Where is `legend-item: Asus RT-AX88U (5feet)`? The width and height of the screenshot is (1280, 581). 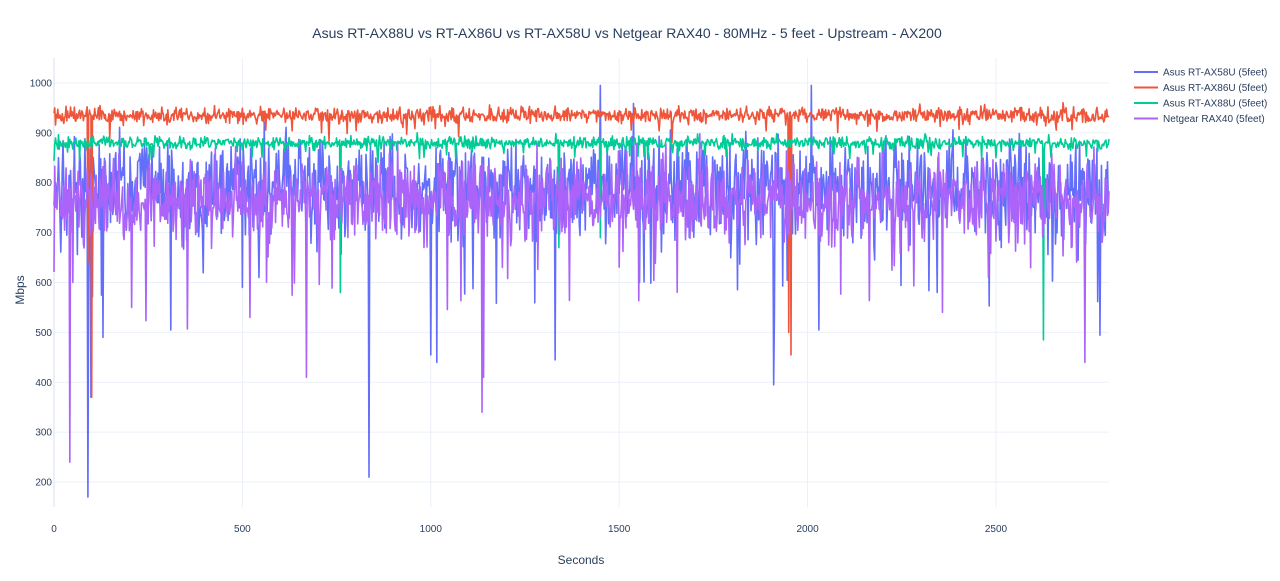
legend-item: Asus RT-AX88U (5feet) is located at coordinates (1200, 104).